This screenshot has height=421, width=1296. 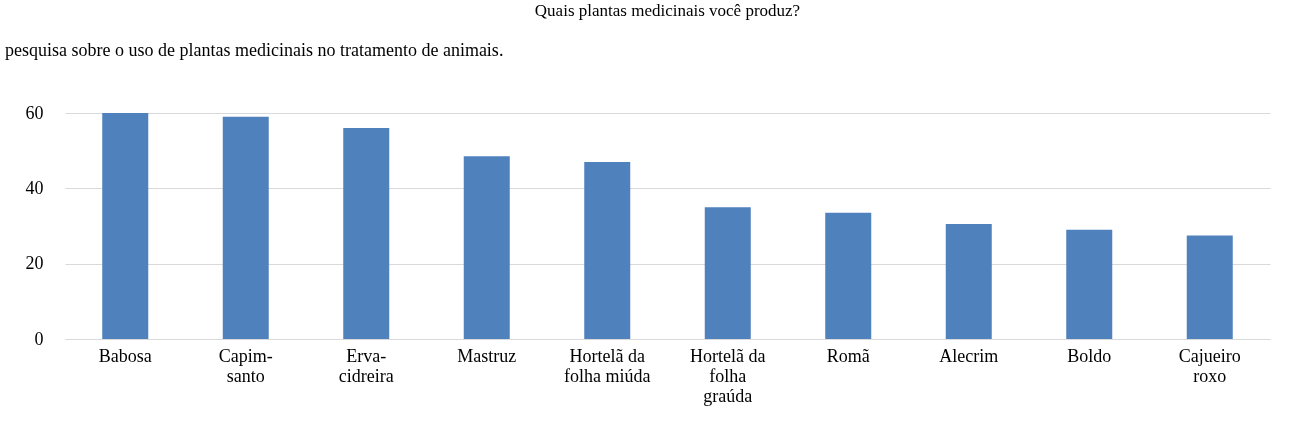 I want to click on y-tick-label: 40, so click(x=34, y=187).